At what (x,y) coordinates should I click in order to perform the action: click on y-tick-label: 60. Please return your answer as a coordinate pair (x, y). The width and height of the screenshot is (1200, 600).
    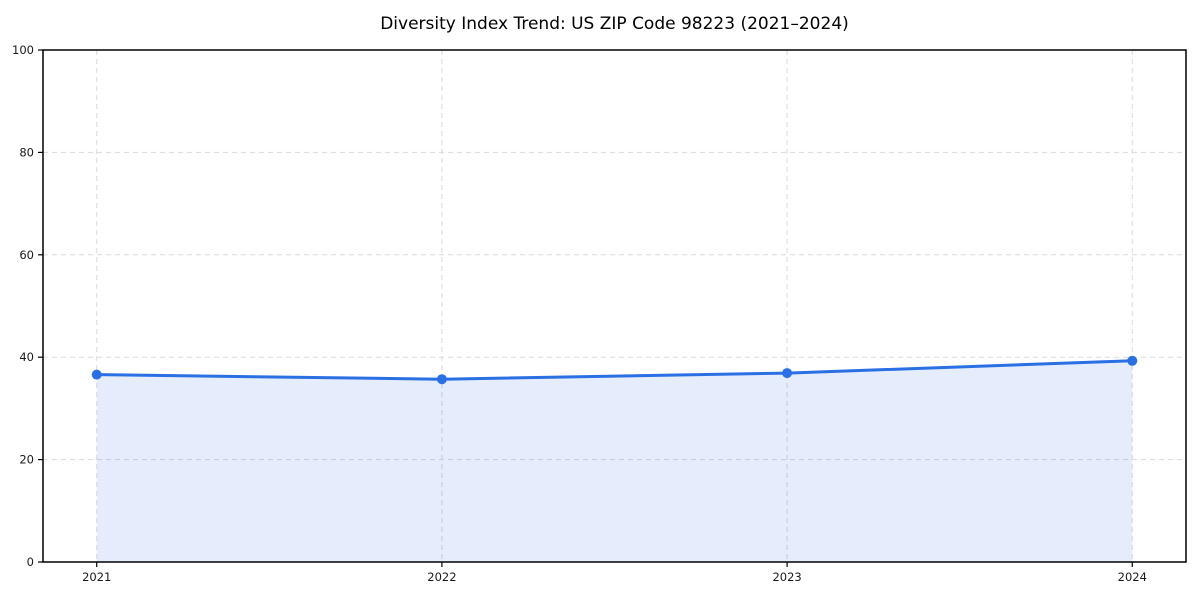
    Looking at the image, I should click on (26, 255).